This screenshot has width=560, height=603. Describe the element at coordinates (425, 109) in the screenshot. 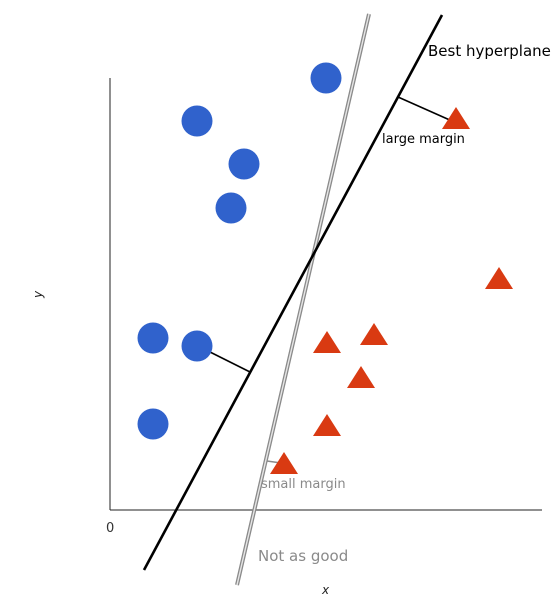

I see `large-margin-segment-top` at that location.